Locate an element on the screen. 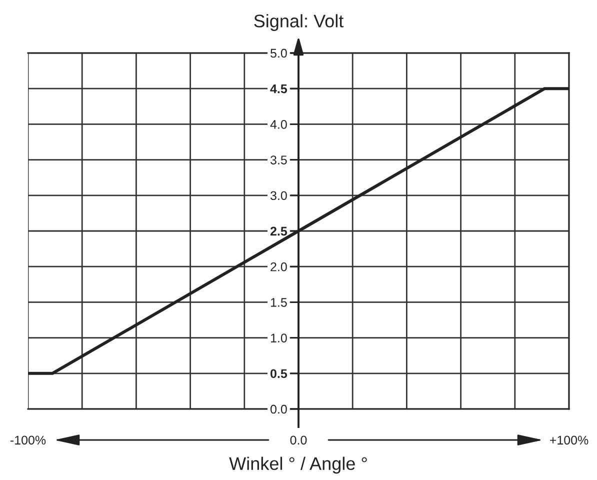  x-axis-title: Winkel ° / Angle ° is located at coordinates (298, 465).